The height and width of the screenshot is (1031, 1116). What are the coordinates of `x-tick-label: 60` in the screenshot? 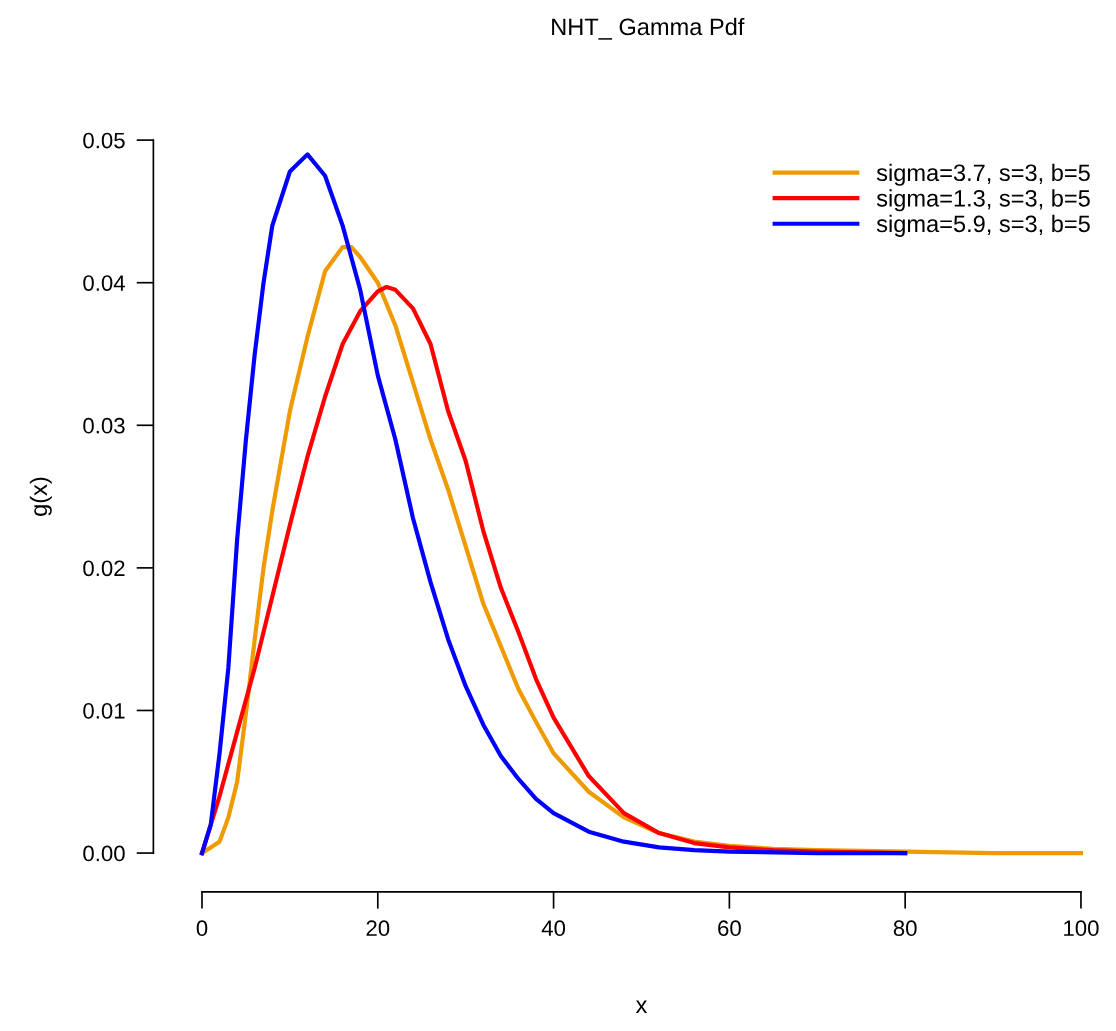 It's located at (729, 928).